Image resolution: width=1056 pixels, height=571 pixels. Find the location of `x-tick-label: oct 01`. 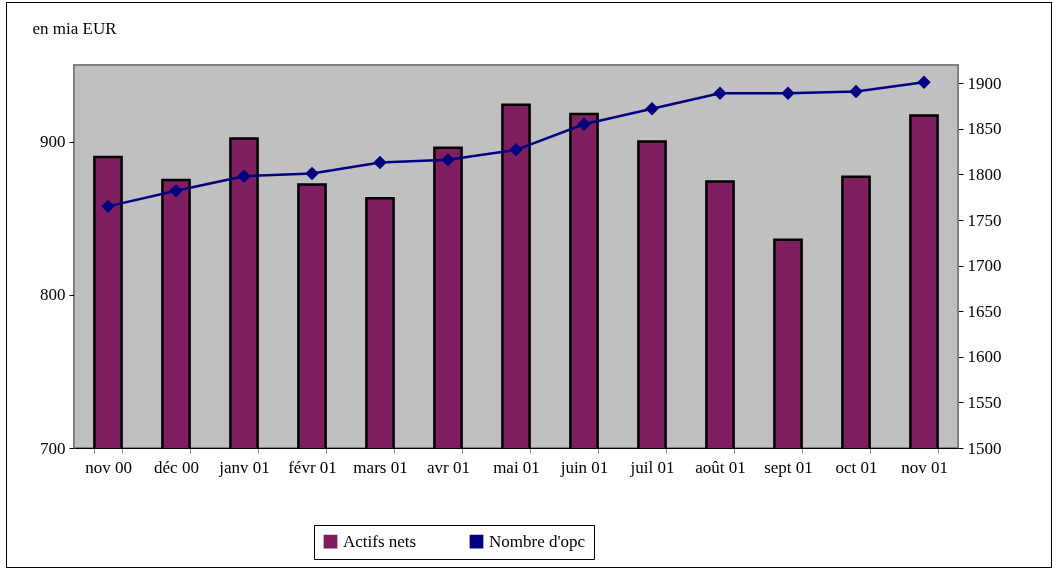

x-tick-label: oct 01 is located at coordinates (856, 467).